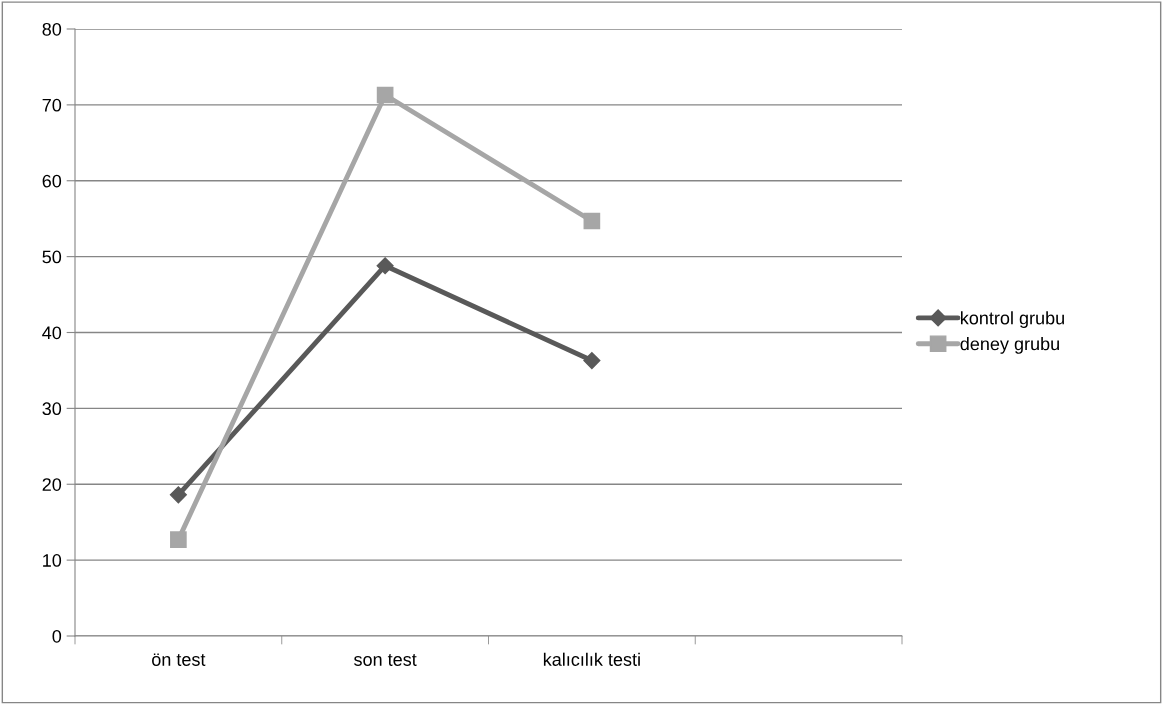 This screenshot has height=704, width=1163. I want to click on x-tick-label: ön test, so click(179, 659).